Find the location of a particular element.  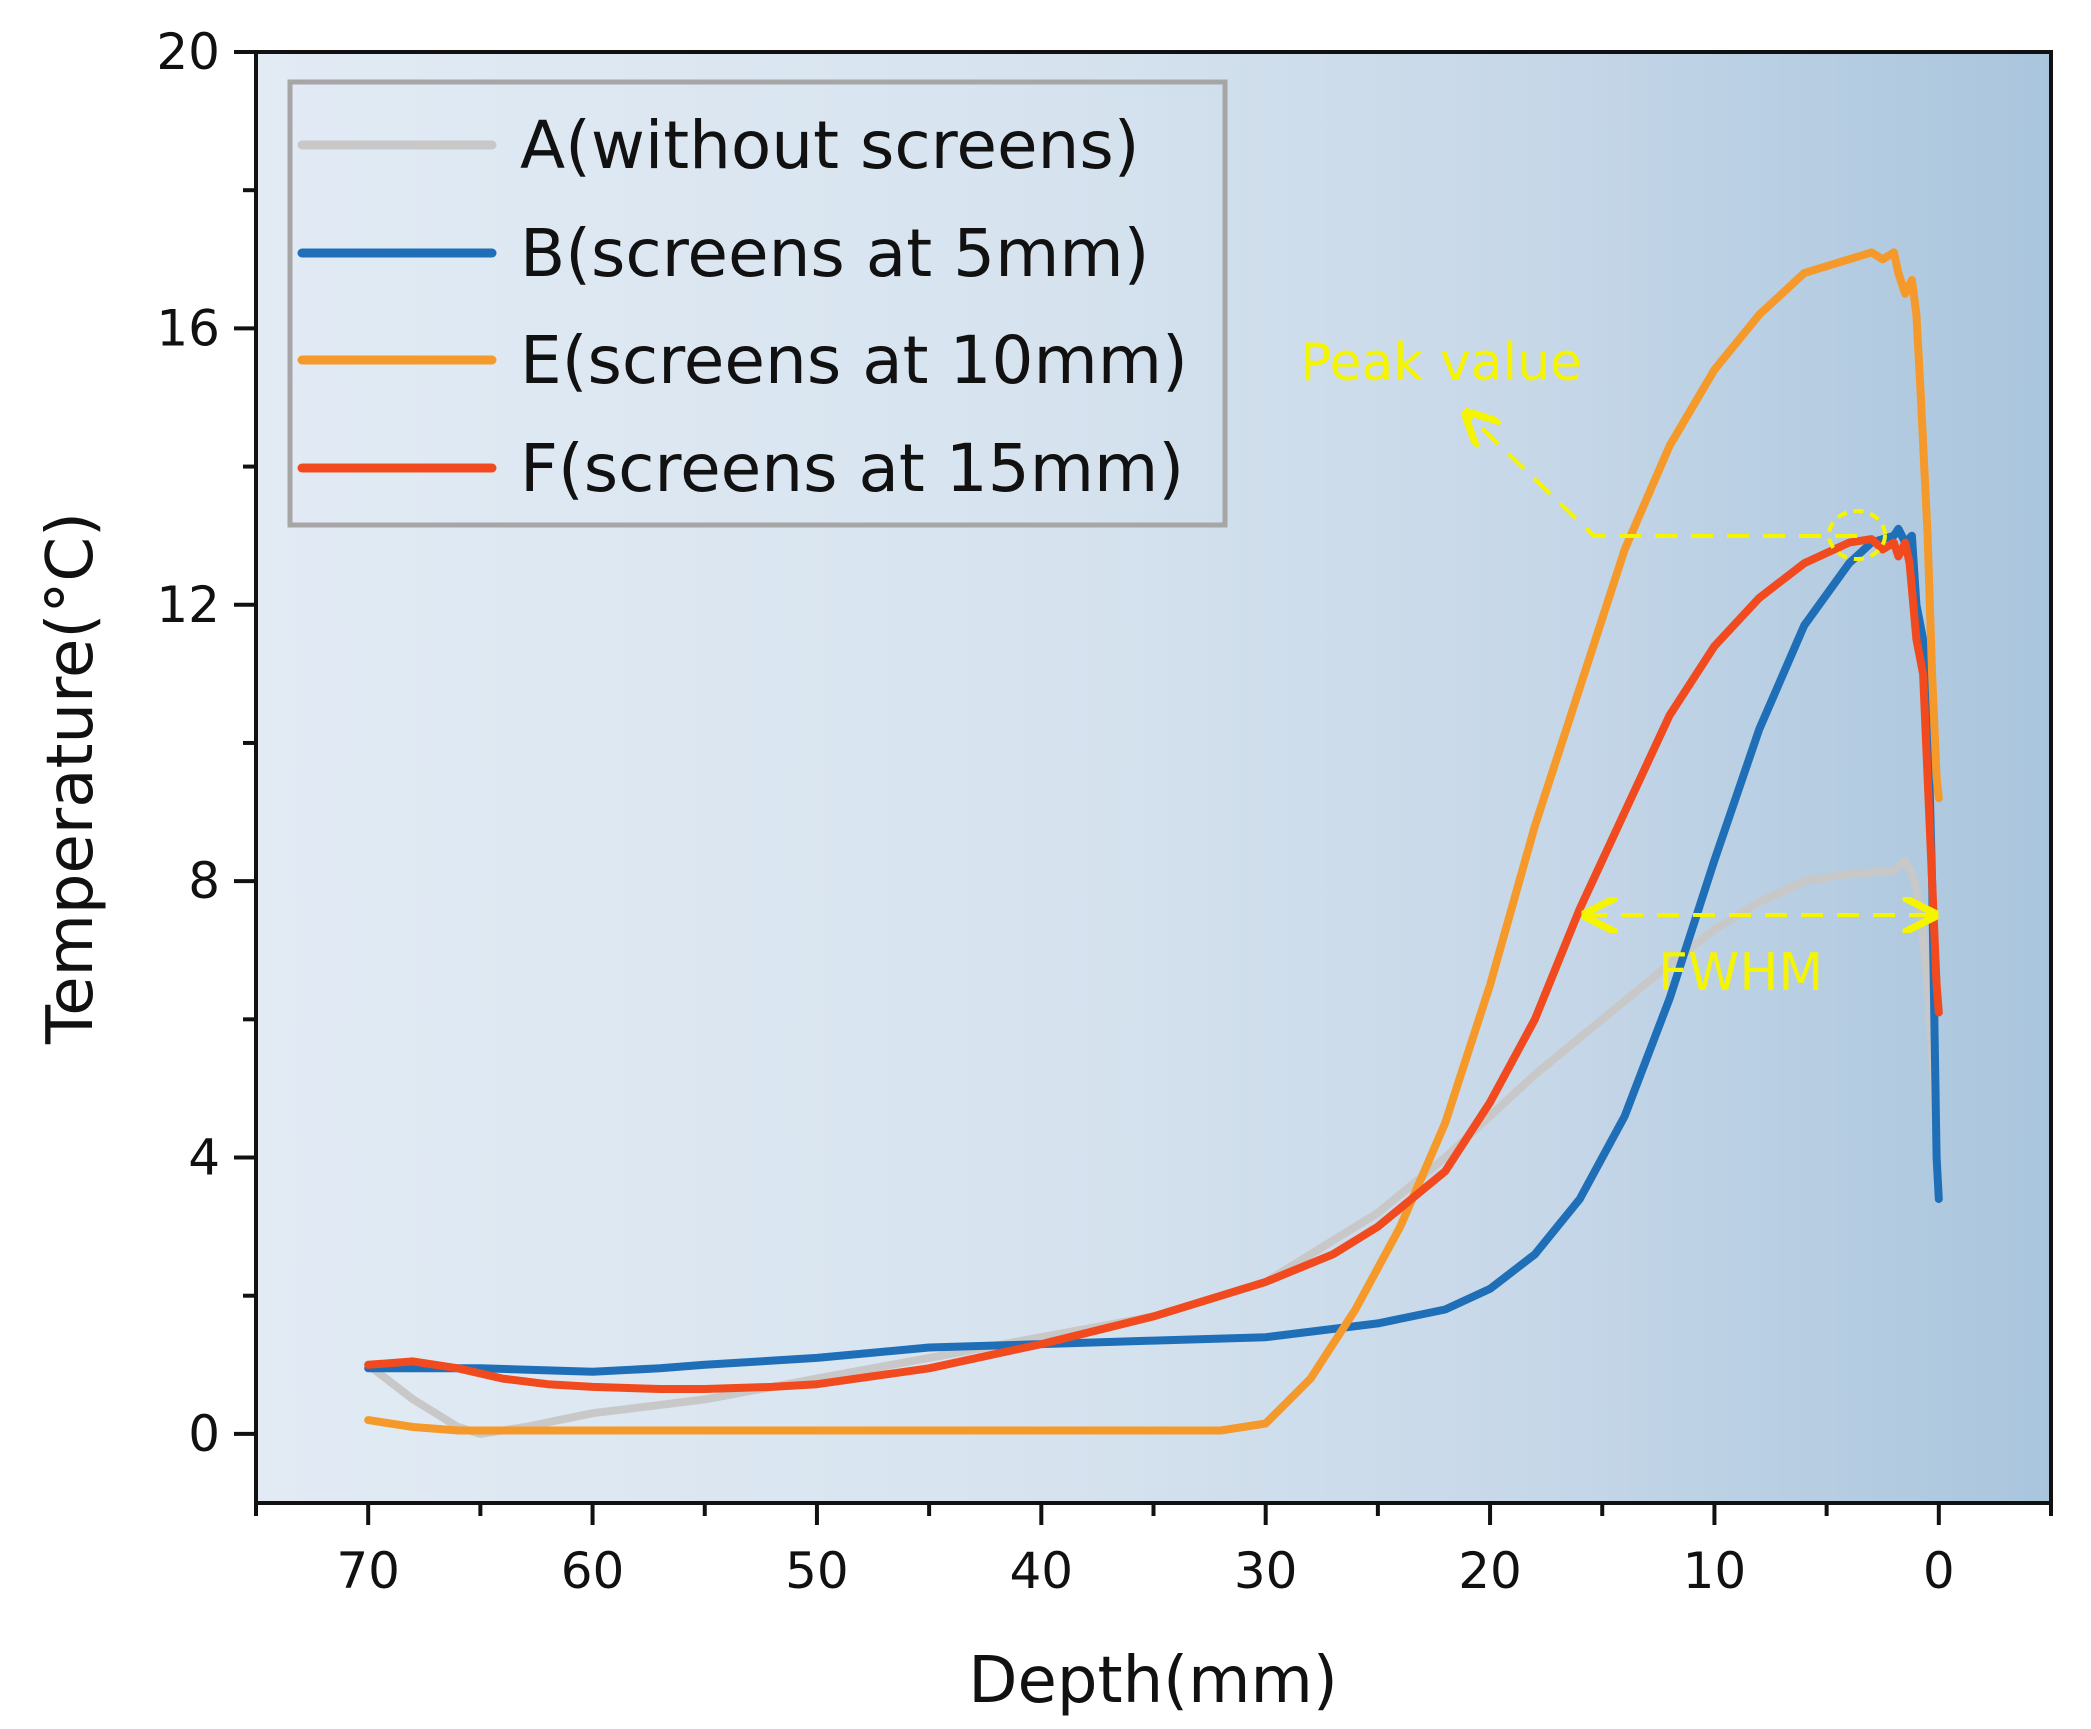

y-tick-label: 16 is located at coordinates (188, 328).